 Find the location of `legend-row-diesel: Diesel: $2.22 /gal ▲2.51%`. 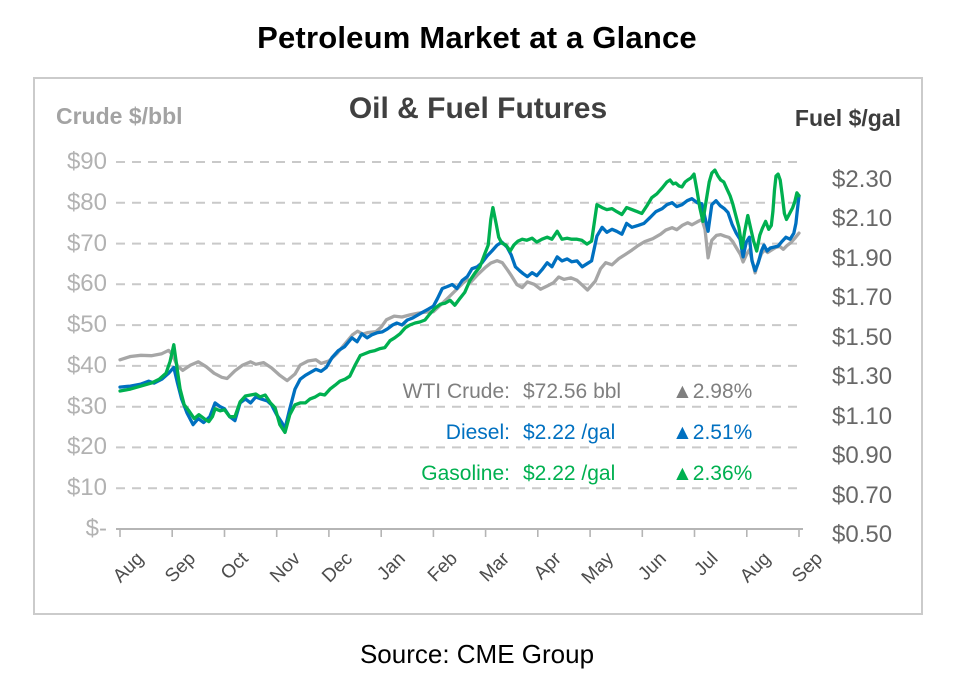

legend-row-diesel: Diesel: $2.22 /gal ▲2.51% is located at coordinates (603, 433).